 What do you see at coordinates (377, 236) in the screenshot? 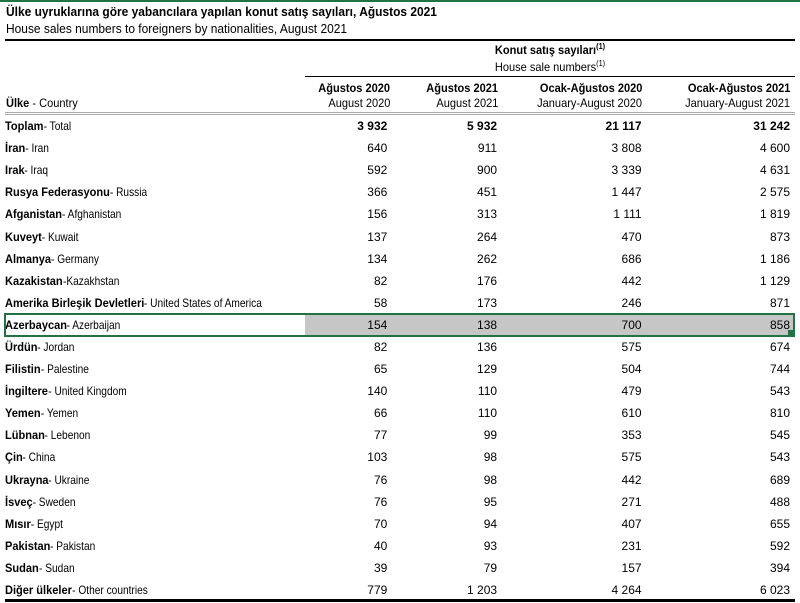
I see `value-cell: 137` at bounding box center [377, 236].